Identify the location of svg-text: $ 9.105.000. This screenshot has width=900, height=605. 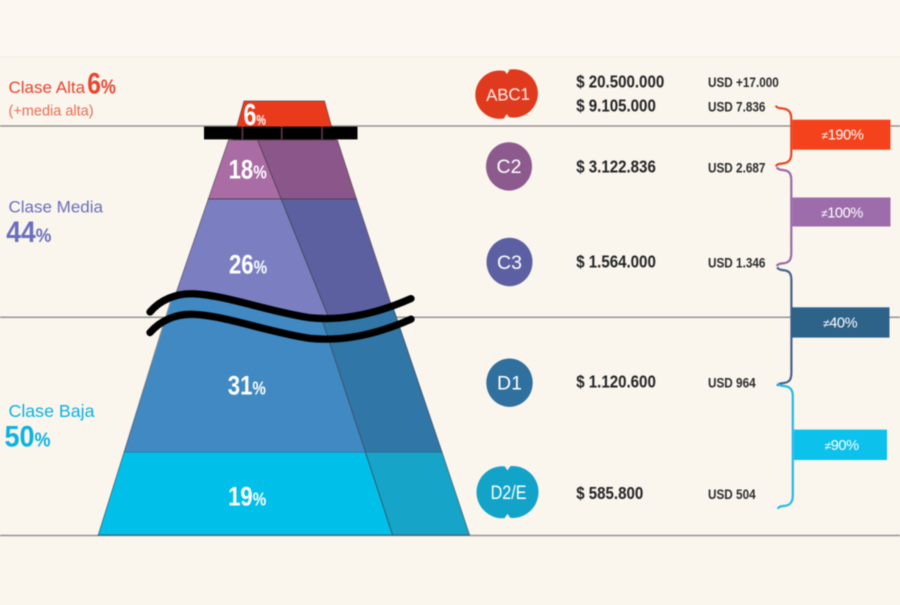
(616, 105).